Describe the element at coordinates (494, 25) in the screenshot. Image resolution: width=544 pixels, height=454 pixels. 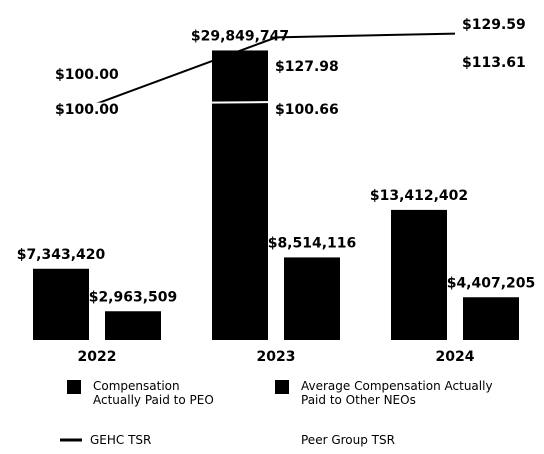
I see `tsr-label: $129.59` at that location.